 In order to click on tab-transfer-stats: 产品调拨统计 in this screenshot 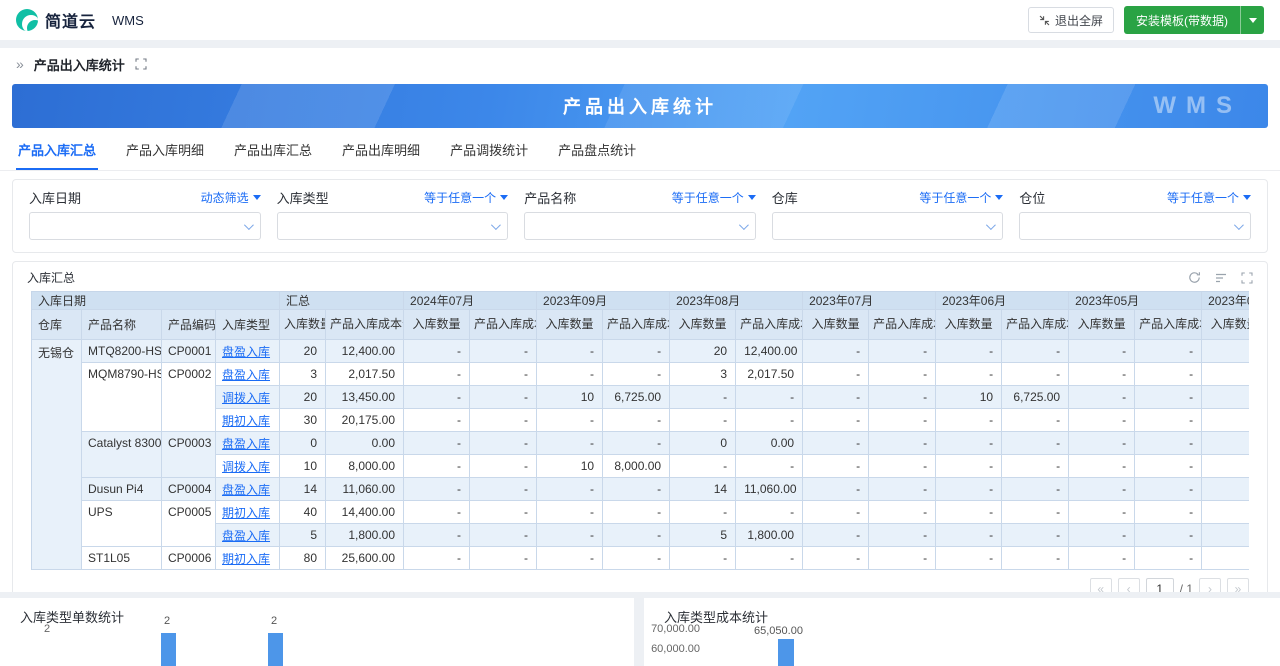, I will do `click(489, 150)`.